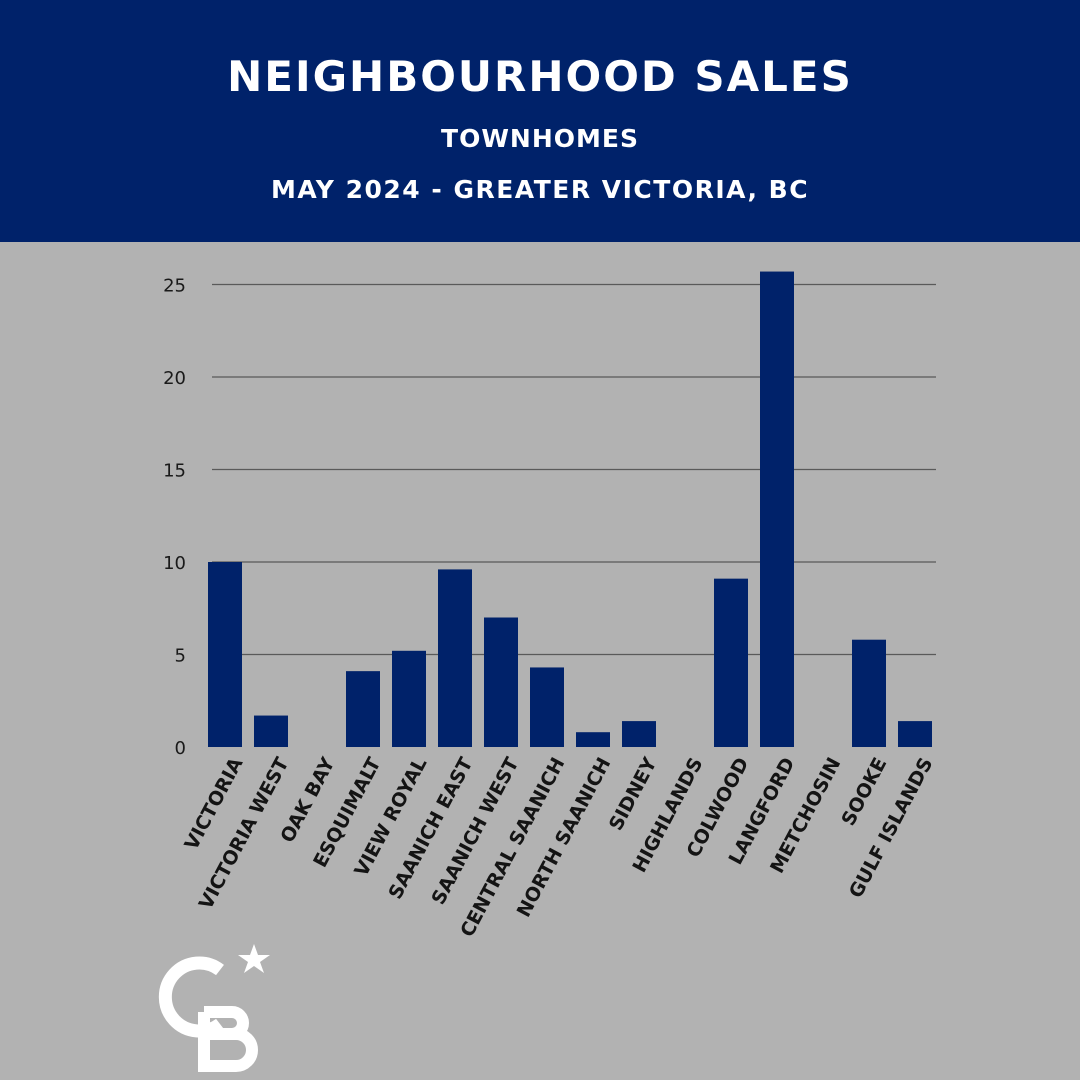 This screenshot has height=1080, width=1080. I want to click on bar-esquimalt, so click(363, 709).